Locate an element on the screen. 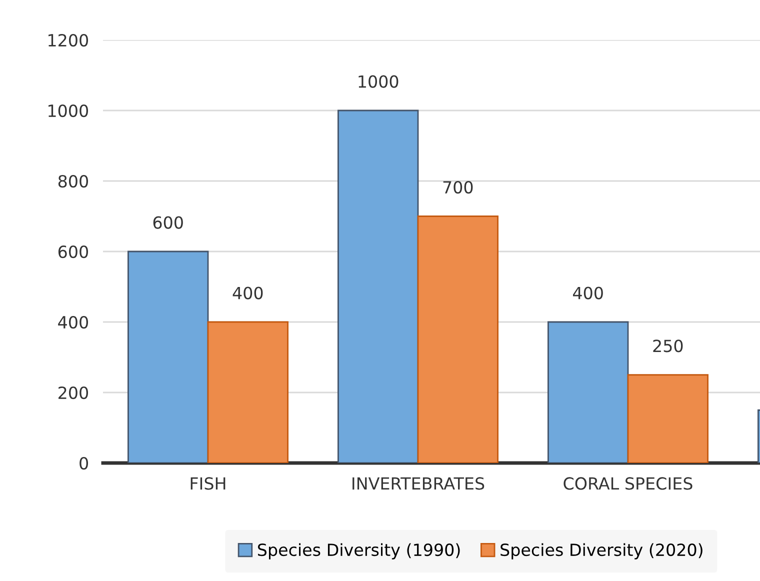  y-tick-label: 200 is located at coordinates (73, 393).